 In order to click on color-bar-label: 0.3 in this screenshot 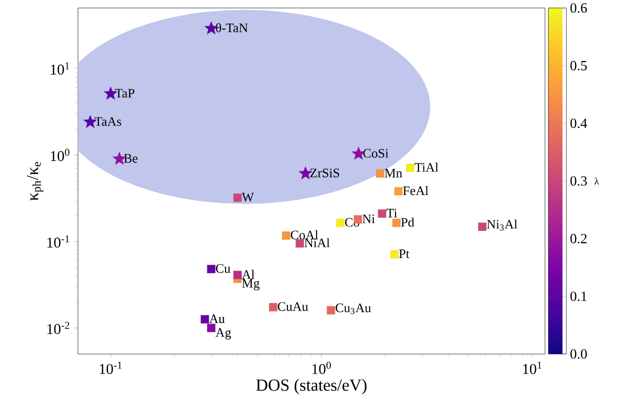, I will do `click(578, 181)`.